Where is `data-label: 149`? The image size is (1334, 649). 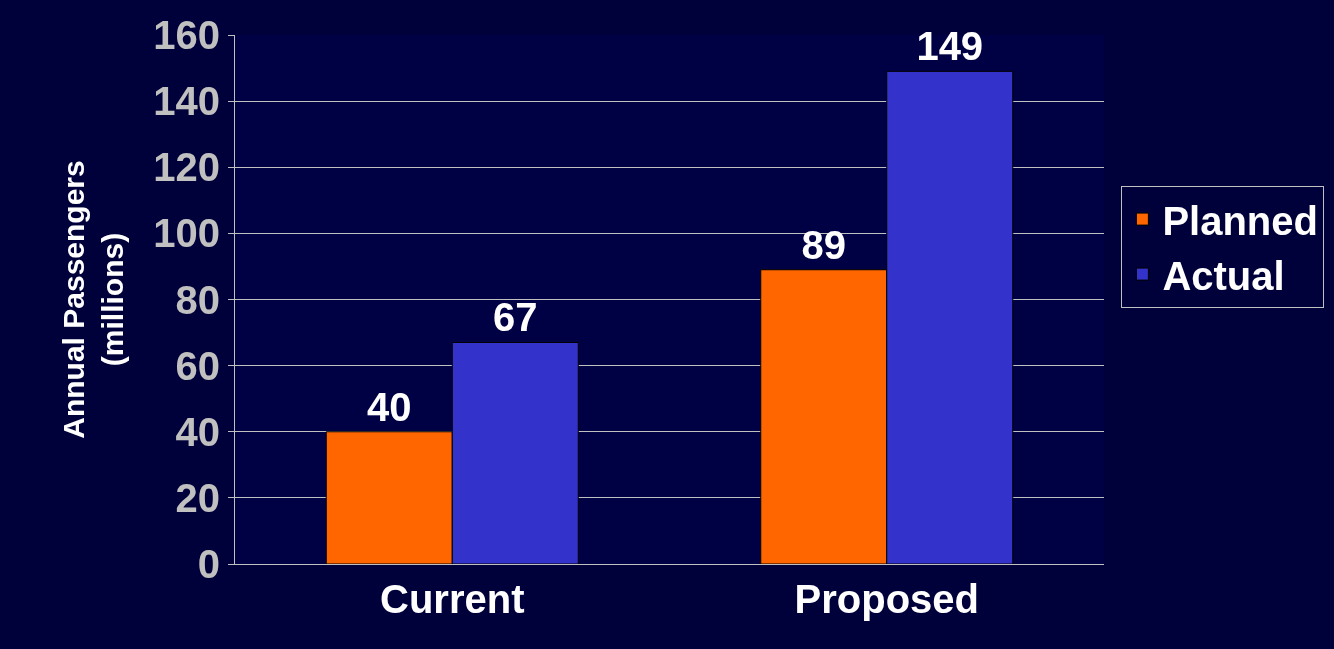 data-label: 149 is located at coordinates (950, 46).